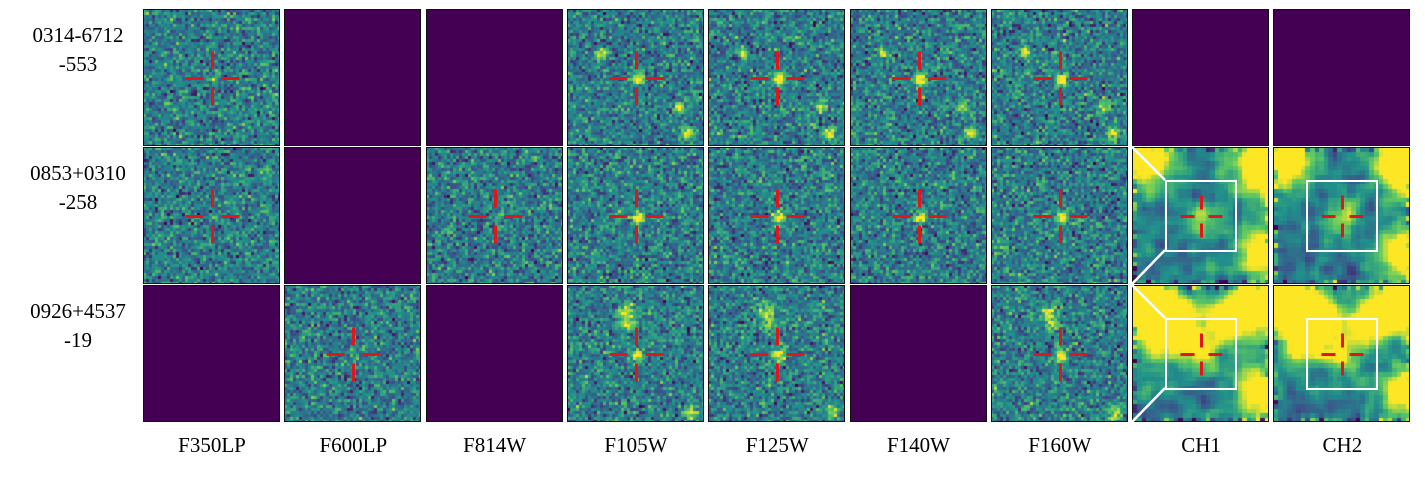 The width and height of the screenshot is (1425, 481). What do you see at coordinates (1342, 445) in the screenshot?
I see `filter-label: CH2` at bounding box center [1342, 445].